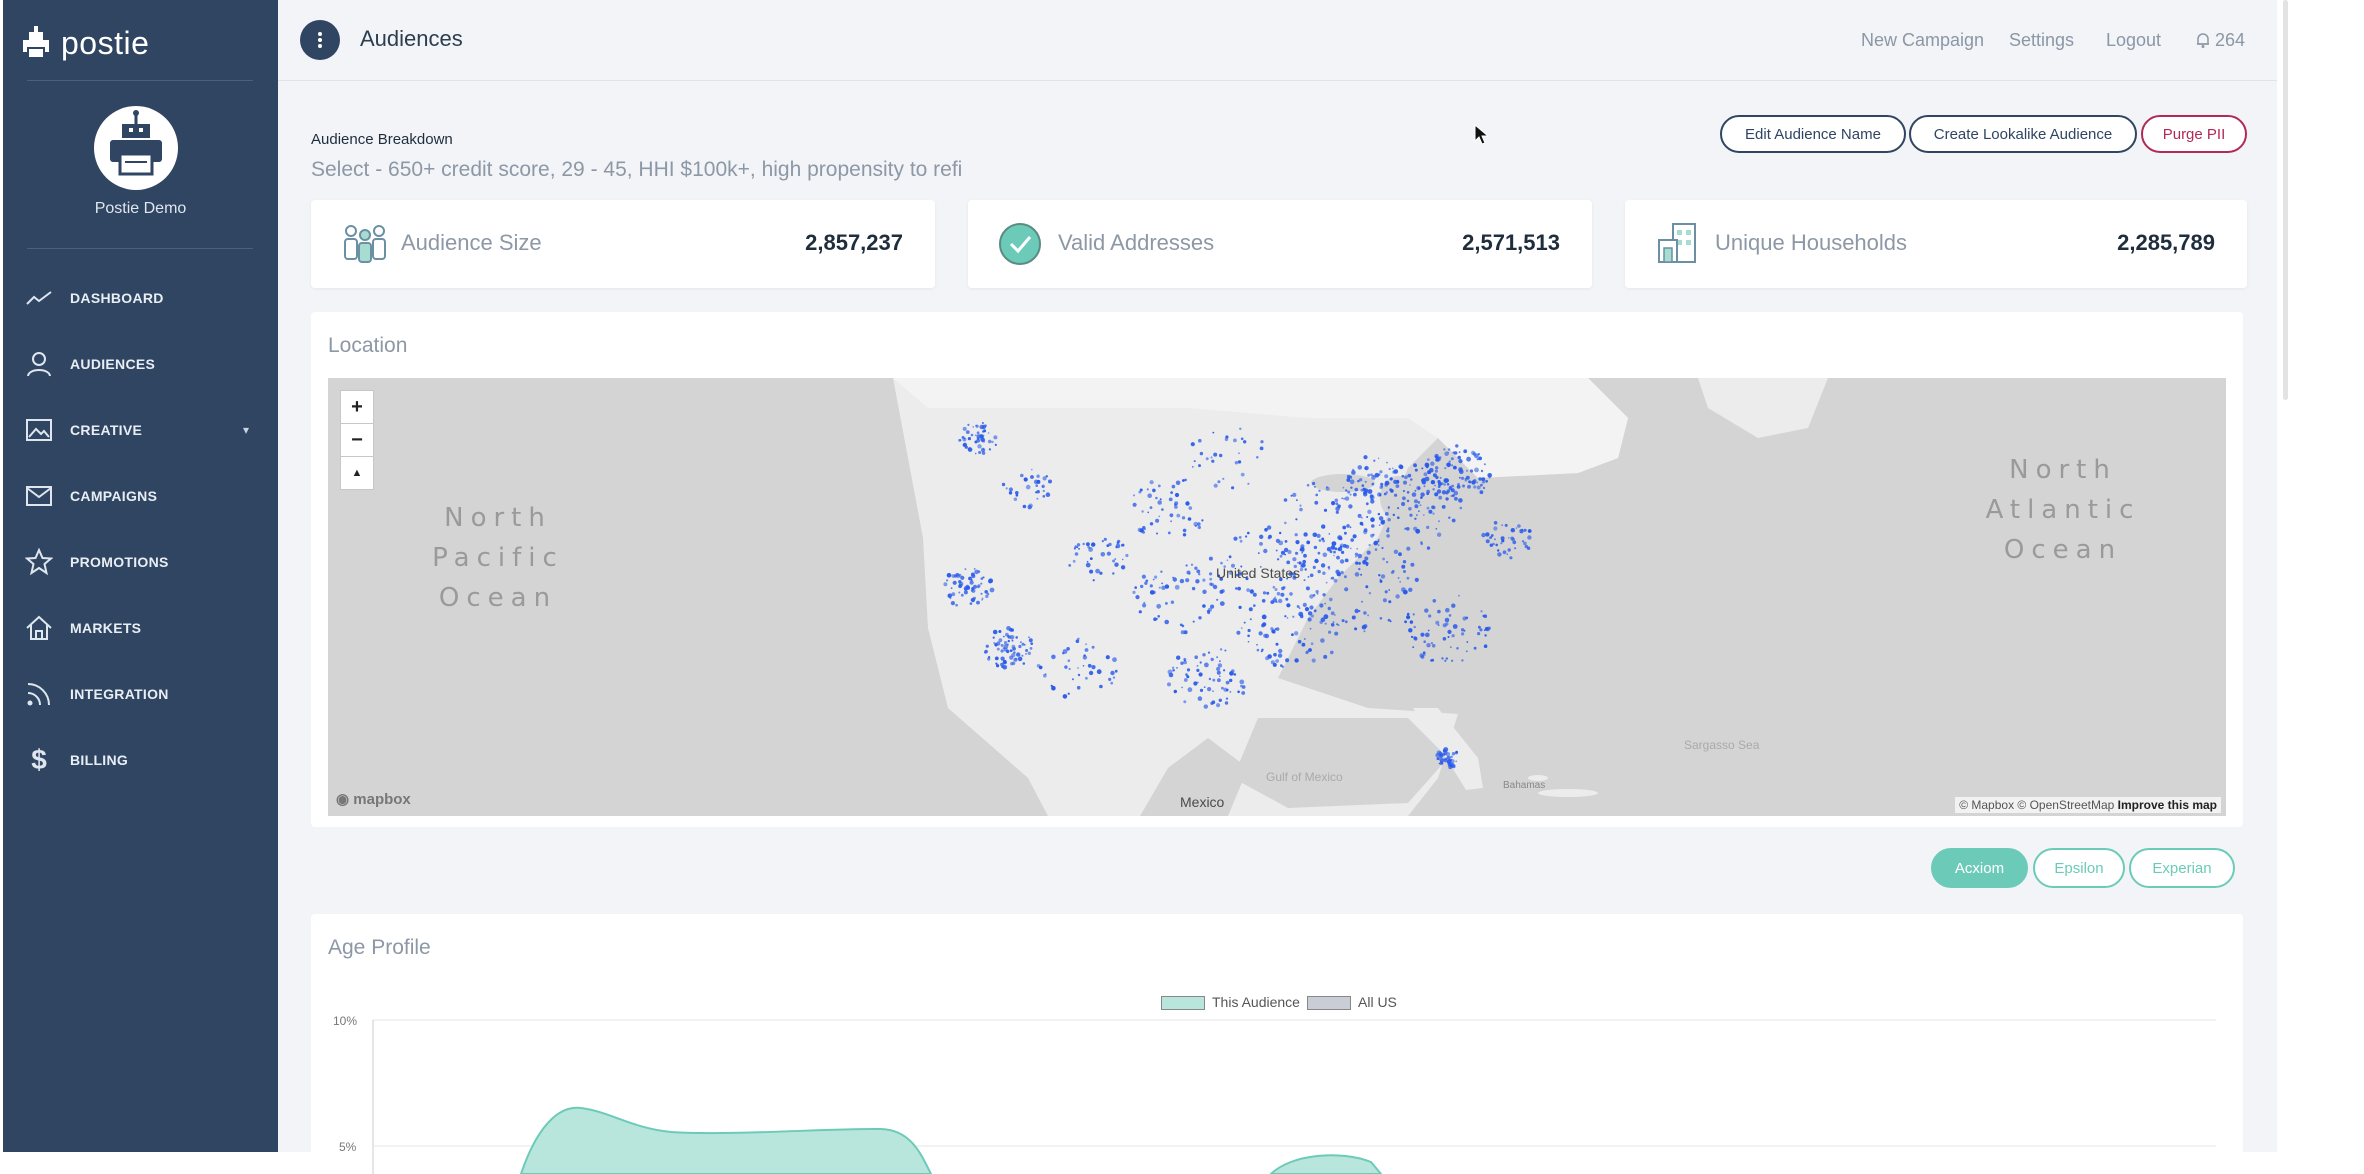 The width and height of the screenshot is (2364, 1174). I want to click on mapbox-logo: ◉ mapbox, so click(373, 799).